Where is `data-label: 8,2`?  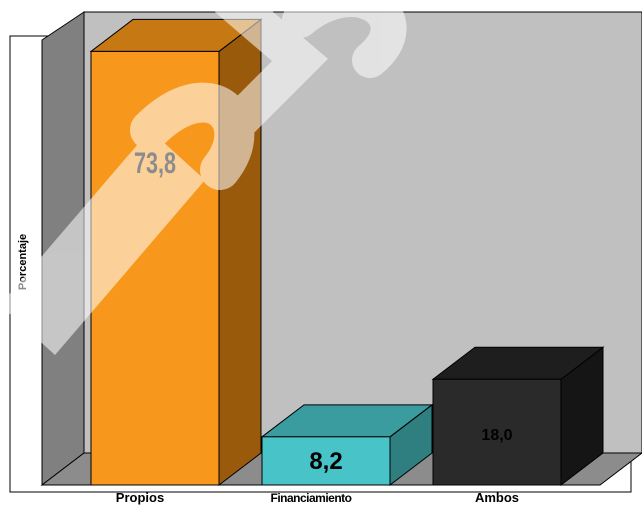
data-label: 8,2 is located at coordinates (325, 461).